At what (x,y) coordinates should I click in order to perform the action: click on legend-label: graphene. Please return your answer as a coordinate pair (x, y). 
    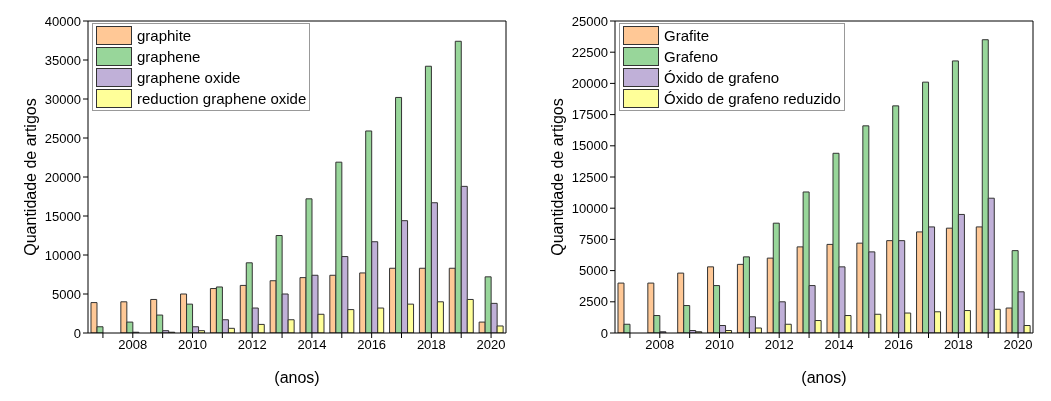
    Looking at the image, I should click on (169, 56).